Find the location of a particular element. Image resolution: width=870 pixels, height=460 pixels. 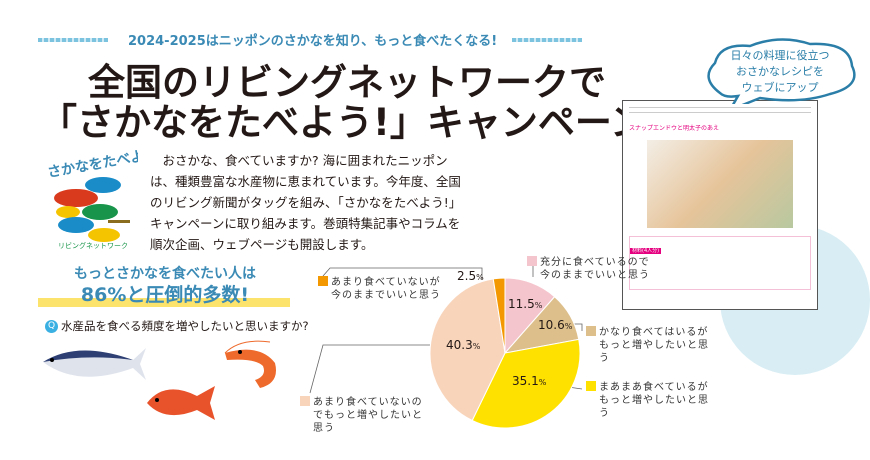

svg-text: リビングネットワーク is located at coordinates (93, 245).